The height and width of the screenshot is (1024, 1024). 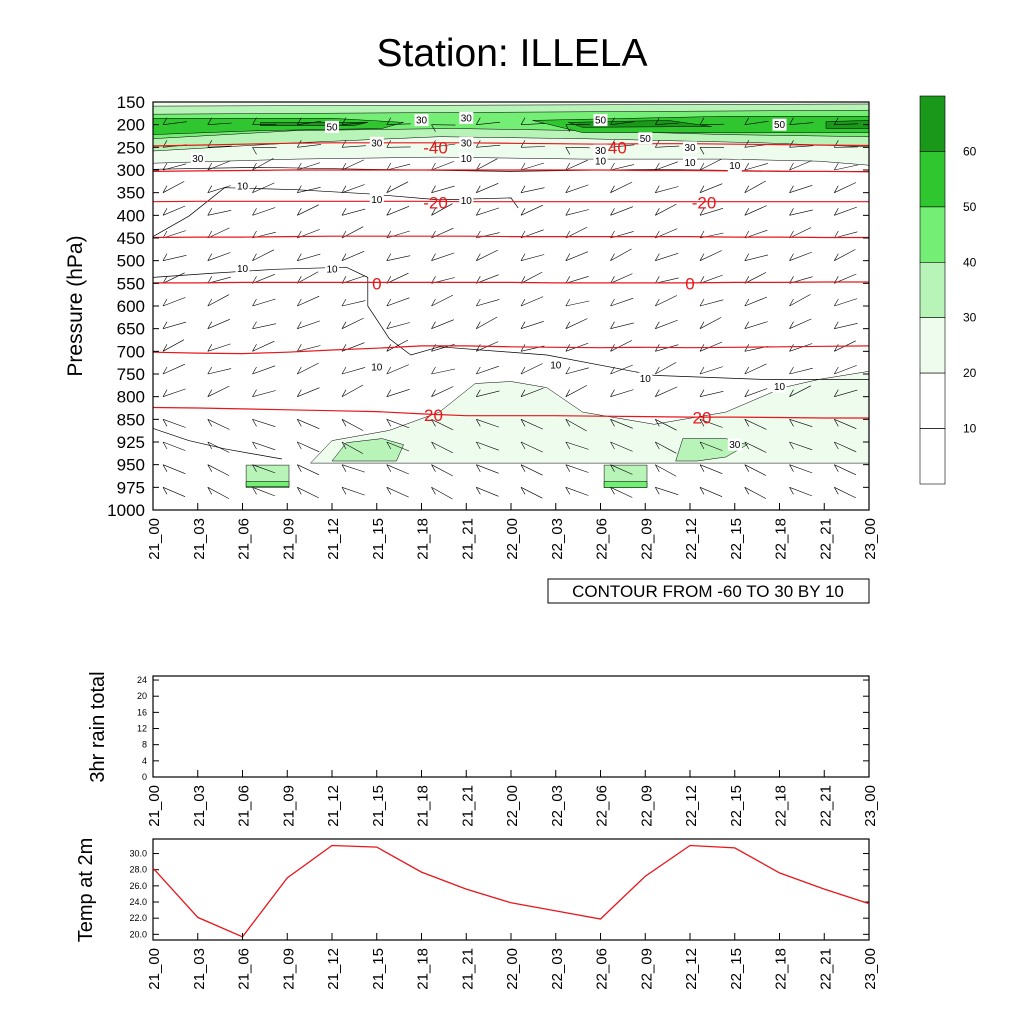 What do you see at coordinates (970, 151) in the screenshot?
I see `colorbar-label: 60` at bounding box center [970, 151].